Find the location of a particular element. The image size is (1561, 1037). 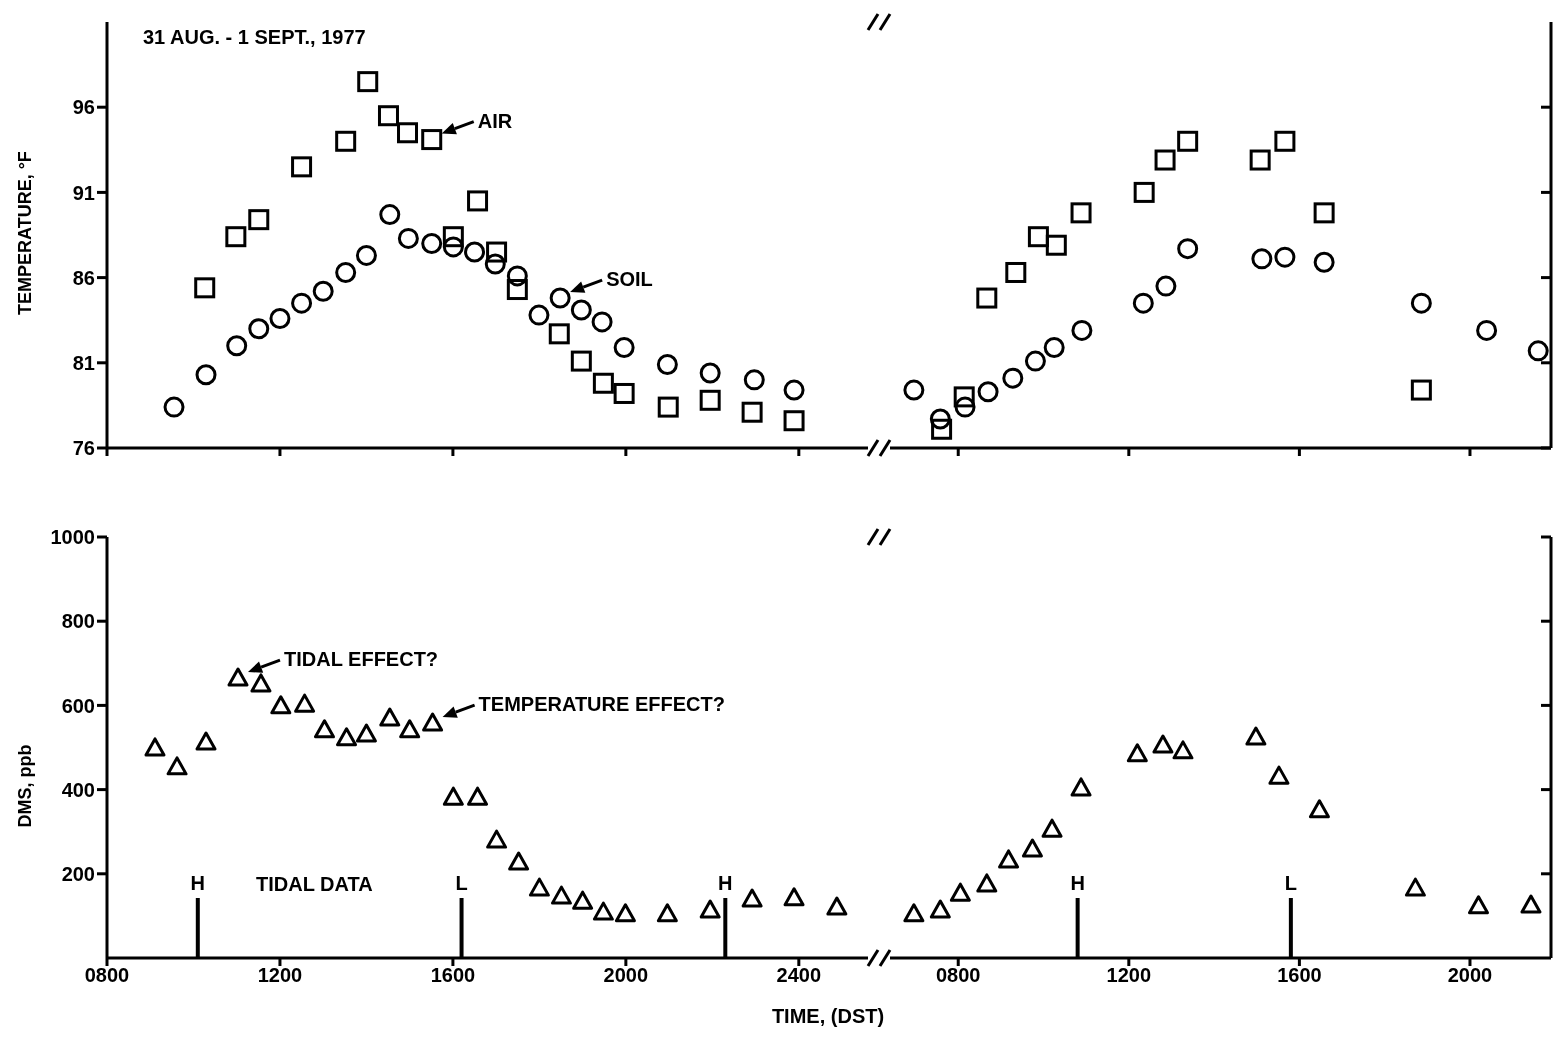

annotation: 31 AUG. - 1 SEPT., 1977 is located at coordinates (254, 37).